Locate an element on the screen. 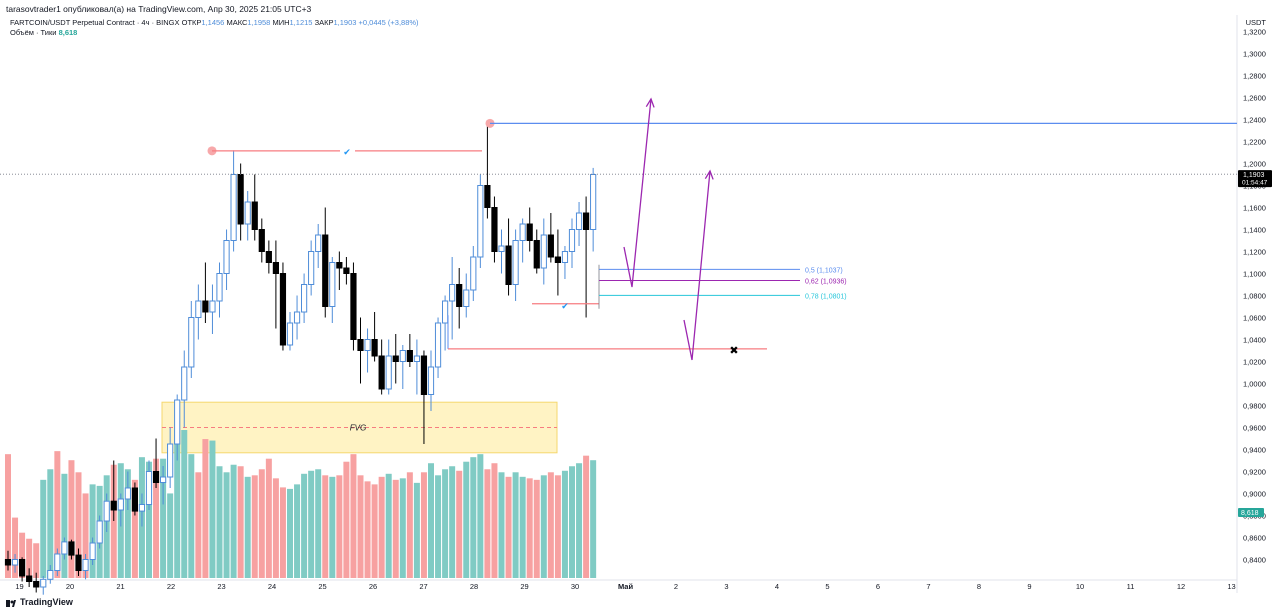  y-tick-label: 1,1000 is located at coordinates (1254, 274).